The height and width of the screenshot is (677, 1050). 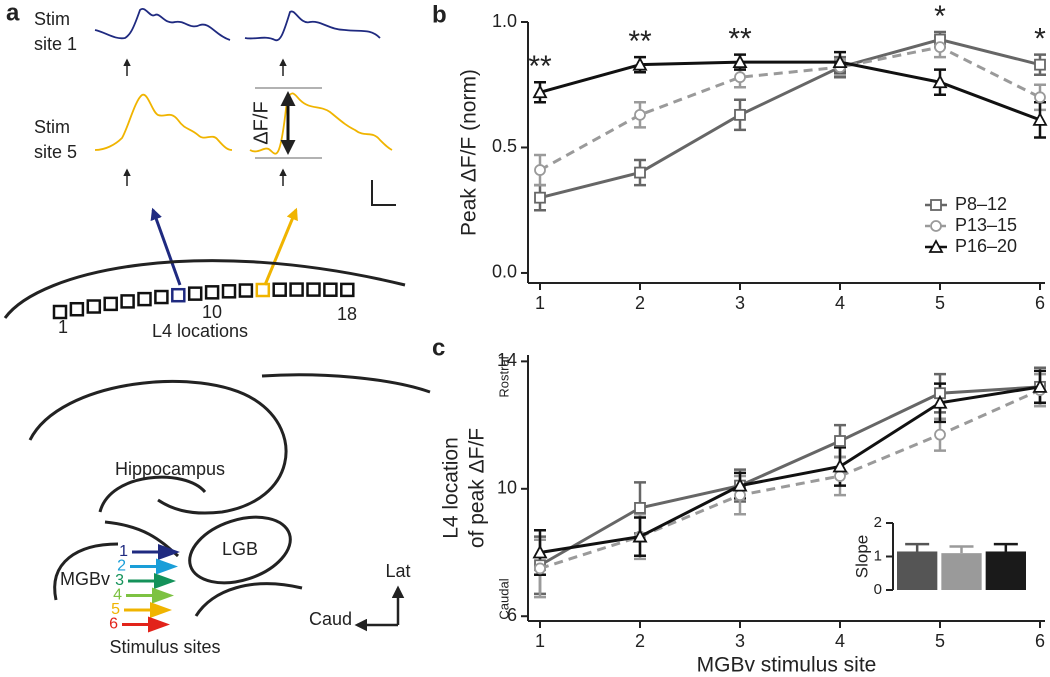 What do you see at coordinates (379, 608) in the screenshot?
I see `compass` at bounding box center [379, 608].